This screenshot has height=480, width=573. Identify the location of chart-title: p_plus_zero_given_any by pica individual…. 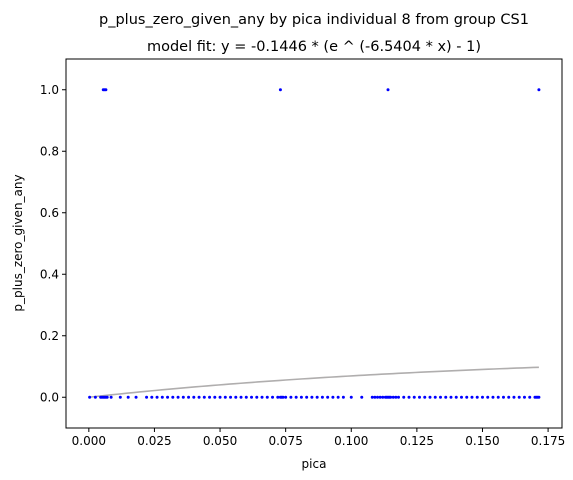
(314, 20).